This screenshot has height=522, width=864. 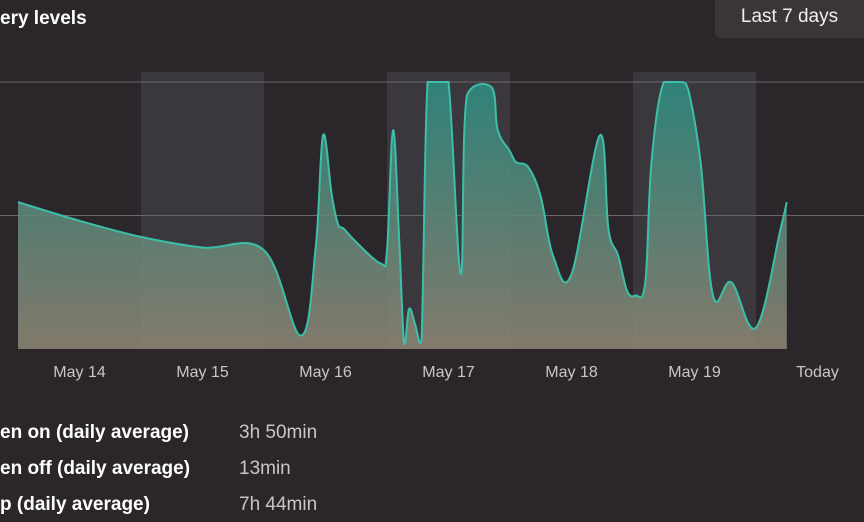 What do you see at coordinates (432, 508) in the screenshot?
I see `stat-sleep: p (daily average) 7h 44min` at bounding box center [432, 508].